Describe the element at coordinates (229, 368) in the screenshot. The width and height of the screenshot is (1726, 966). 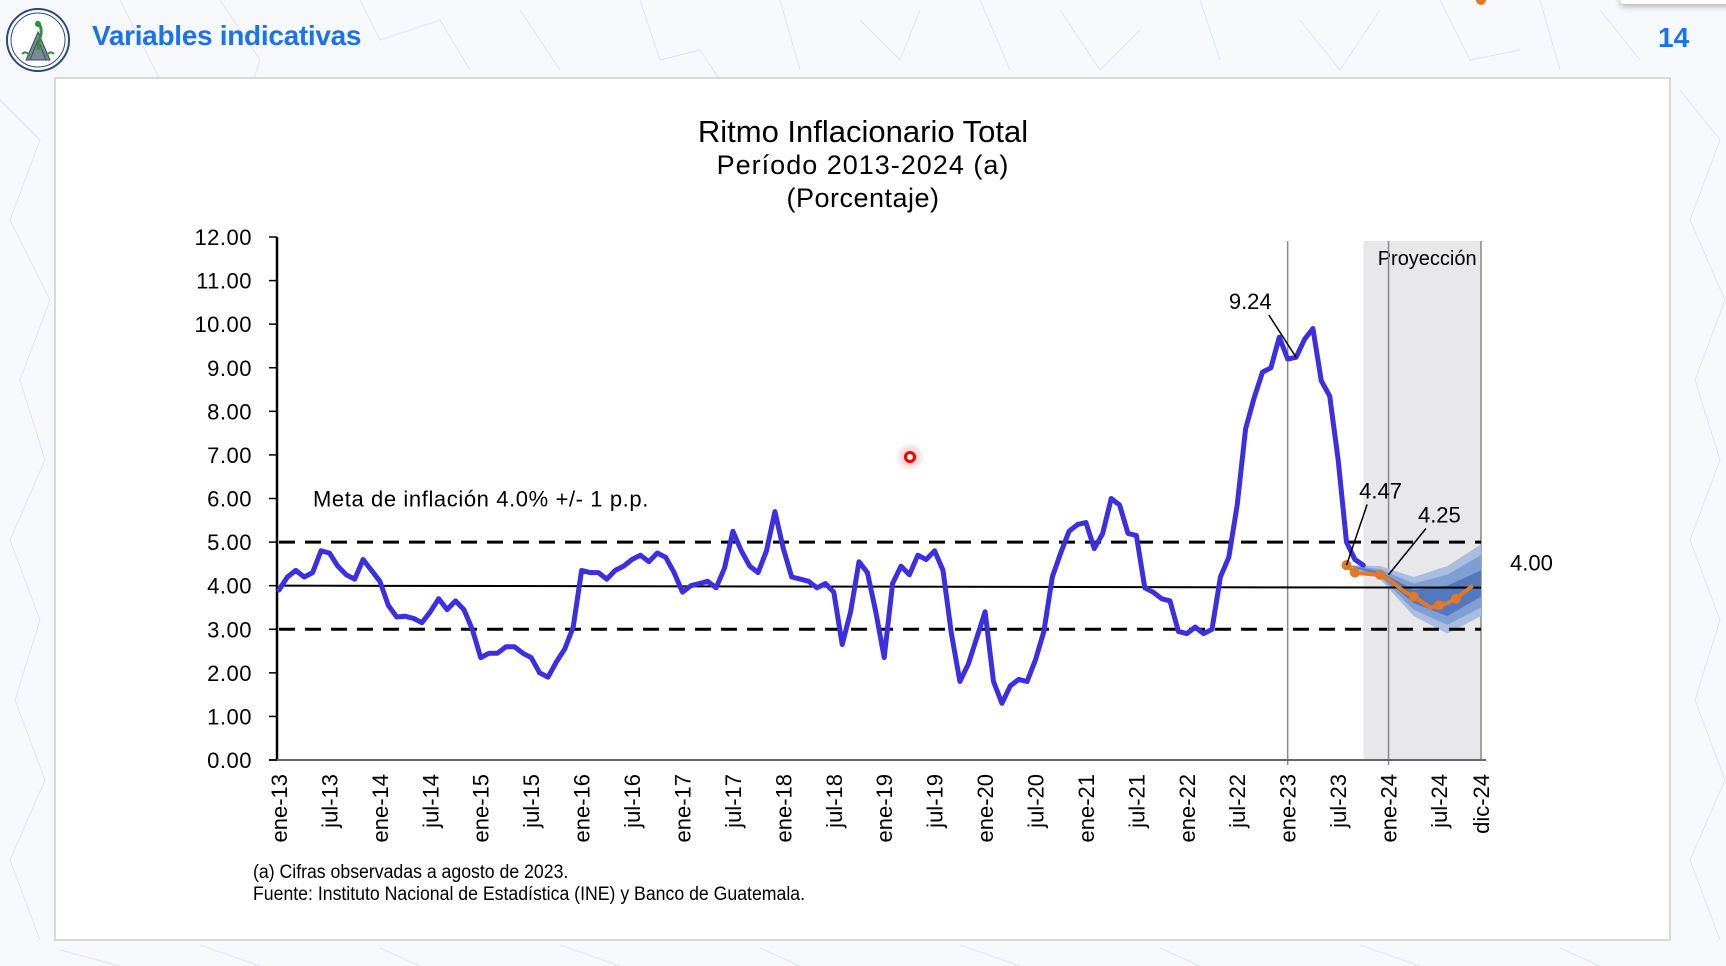
I see `y-tick-label: 9.00` at that location.